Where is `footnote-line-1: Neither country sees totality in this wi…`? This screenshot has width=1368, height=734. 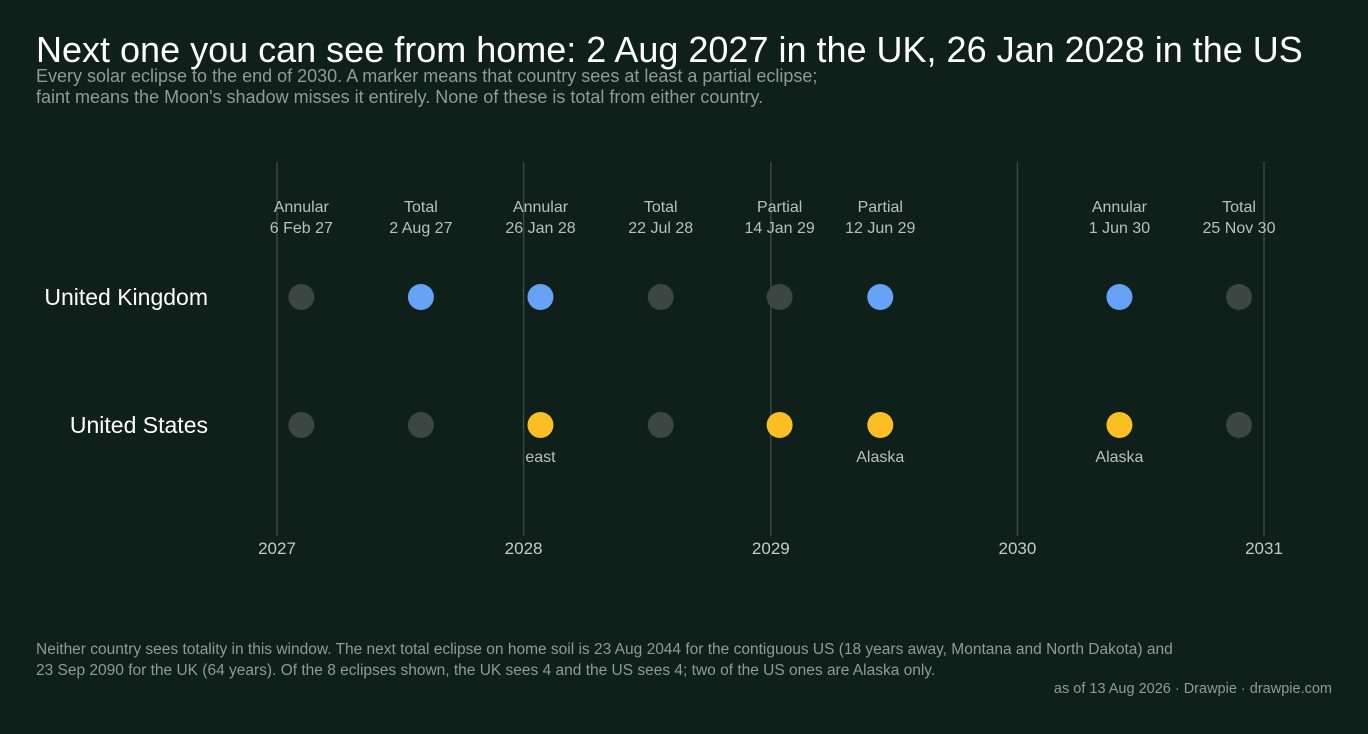
footnote-line-1: Neither country sees totality in this wi… is located at coordinates (604, 649).